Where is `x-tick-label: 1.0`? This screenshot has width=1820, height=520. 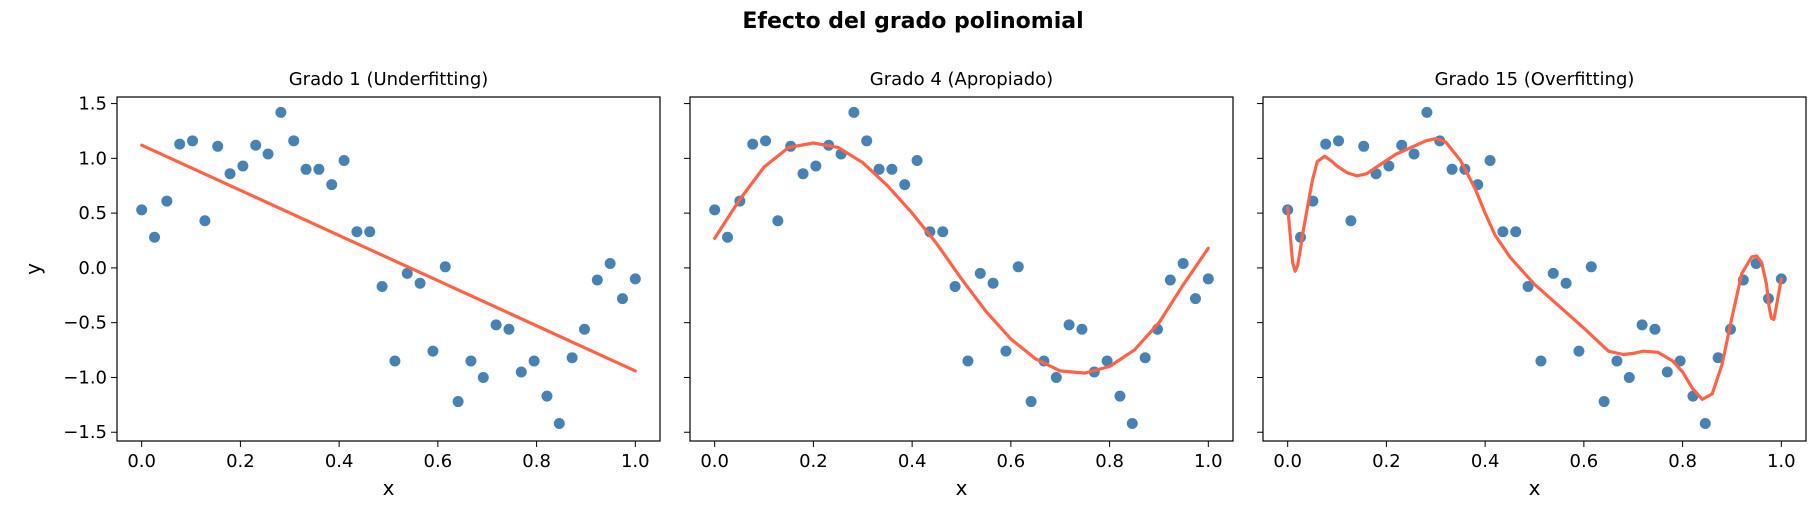
x-tick-label: 1.0 is located at coordinates (635, 461).